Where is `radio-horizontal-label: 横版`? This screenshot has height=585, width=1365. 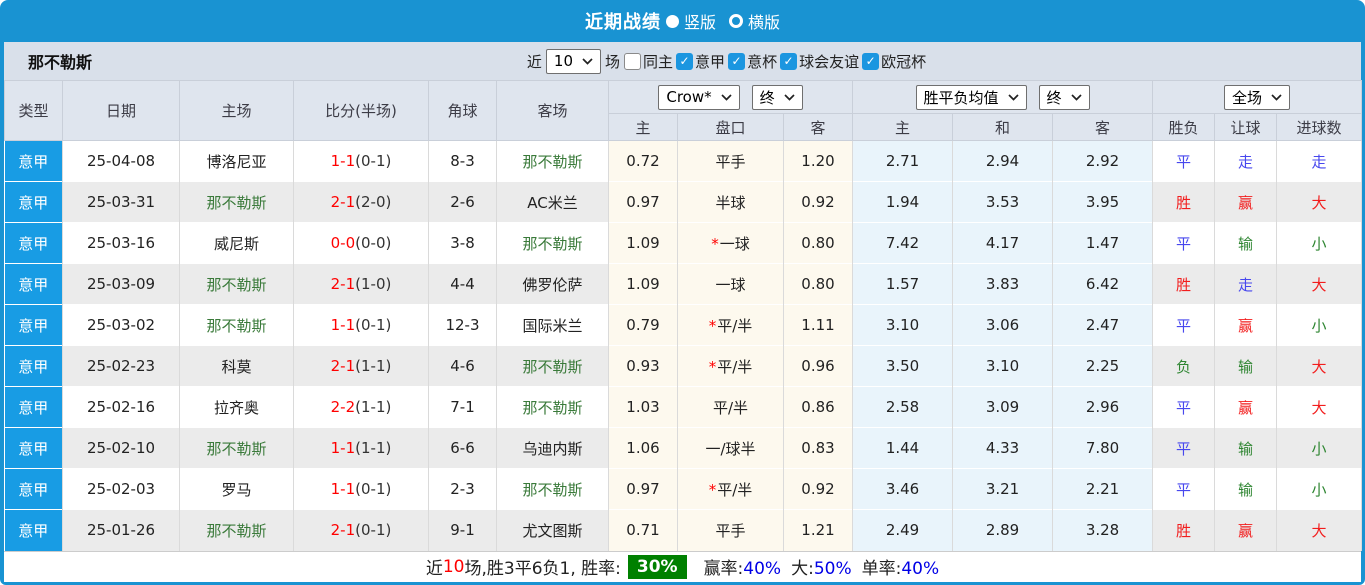
radio-horizontal-label: 横版 is located at coordinates (764, 22).